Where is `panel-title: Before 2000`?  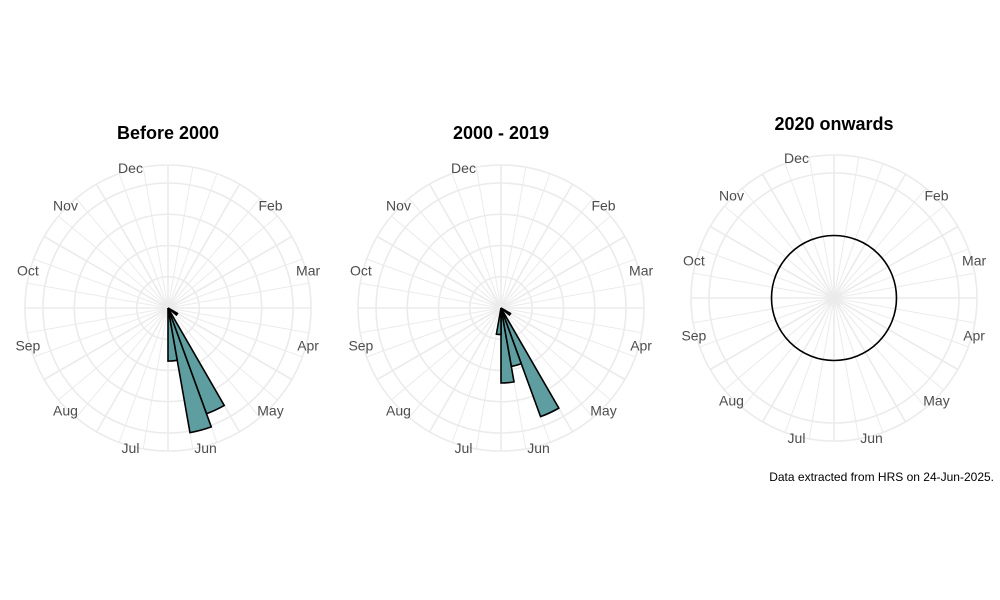
panel-title: Before 2000 is located at coordinates (168, 133).